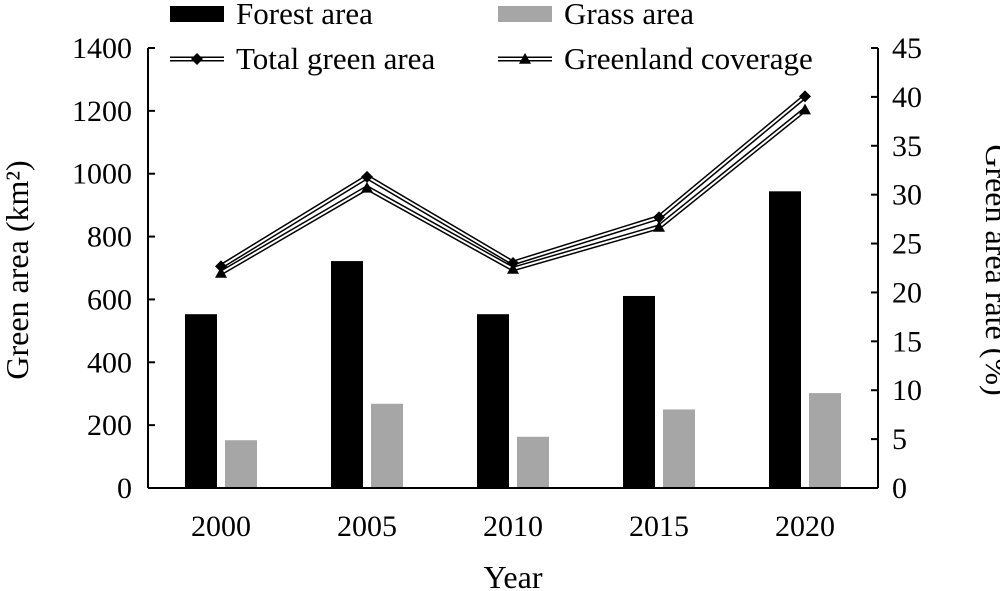 The height and width of the screenshot is (591, 1000). Describe the element at coordinates (197, 14) in the screenshot. I see `legend-swatch-forest-area` at that location.